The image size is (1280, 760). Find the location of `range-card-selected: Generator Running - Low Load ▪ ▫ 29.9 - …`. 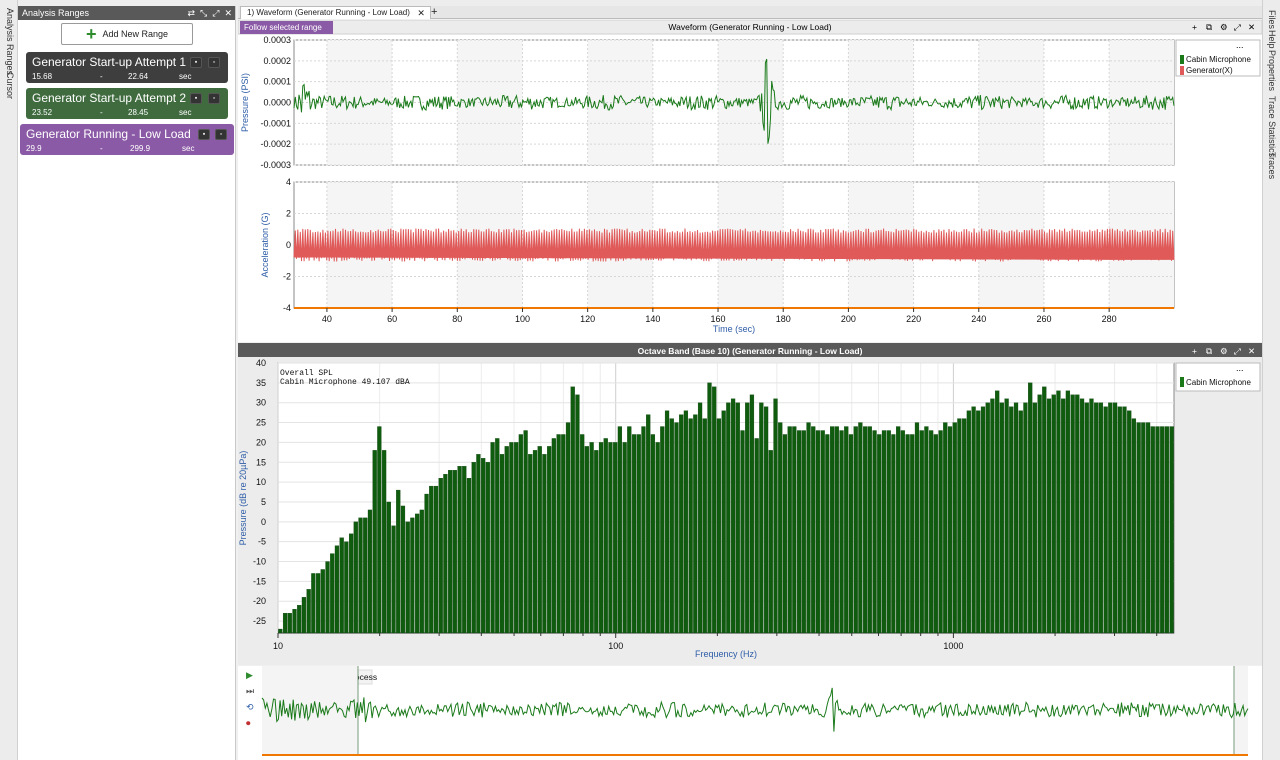

range-card-selected: Generator Running - Low Load ▪ ▫ 29.9 - … is located at coordinates (127, 139).